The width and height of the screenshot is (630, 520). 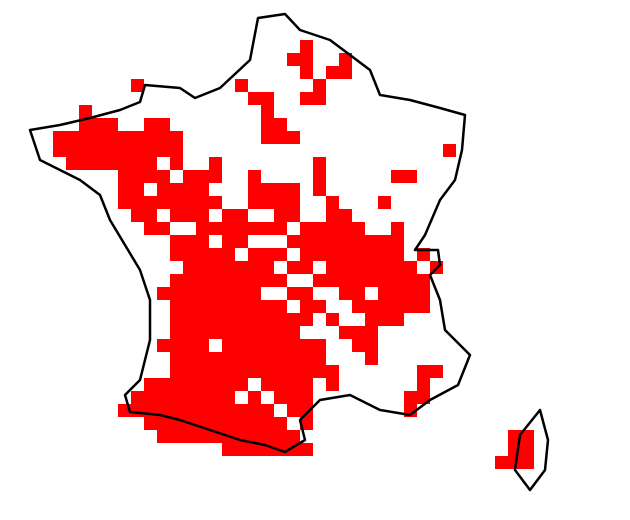 I want to click on corsica-outline, so click(x=531, y=450).